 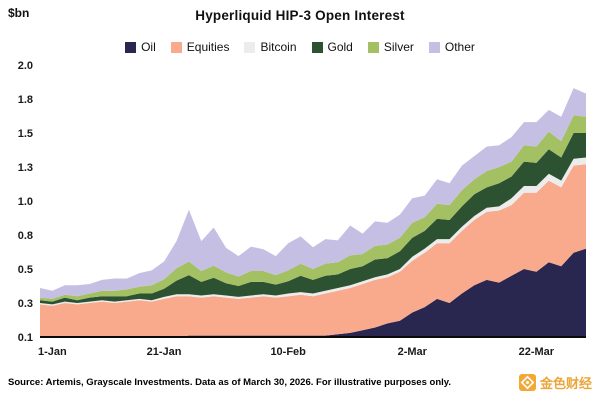 I want to click on jinse-brand: 金色财经, so click(x=555, y=382).